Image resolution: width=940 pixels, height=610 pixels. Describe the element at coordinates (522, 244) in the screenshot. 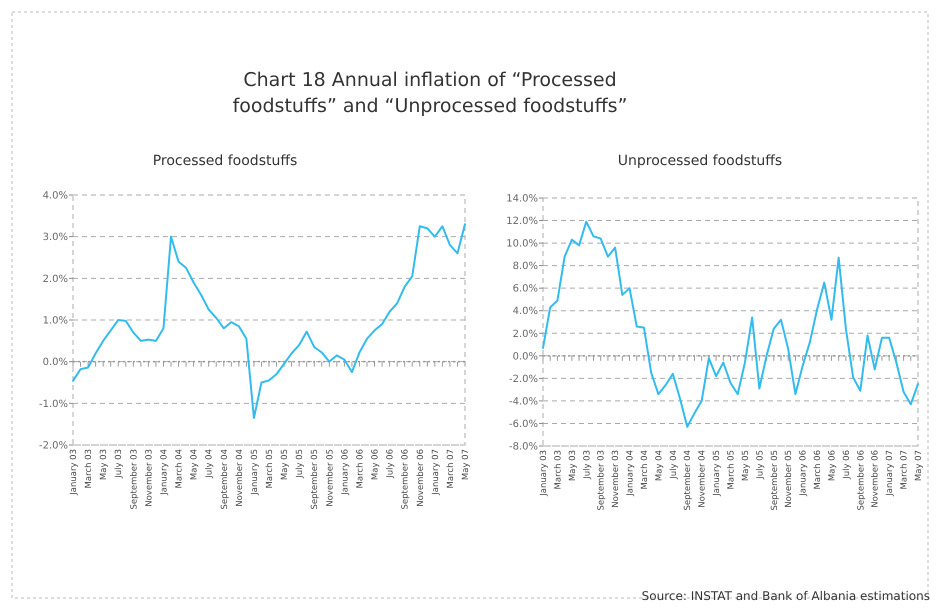

I see `y-tick-label: 10.0%` at that location.